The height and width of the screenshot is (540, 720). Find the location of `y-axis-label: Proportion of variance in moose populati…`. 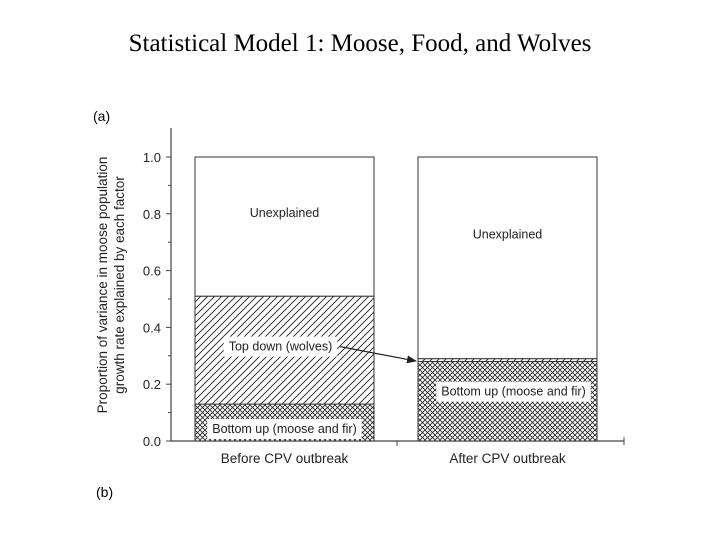

y-axis-label: Proportion of variance in moose populati… is located at coordinates (111, 285).